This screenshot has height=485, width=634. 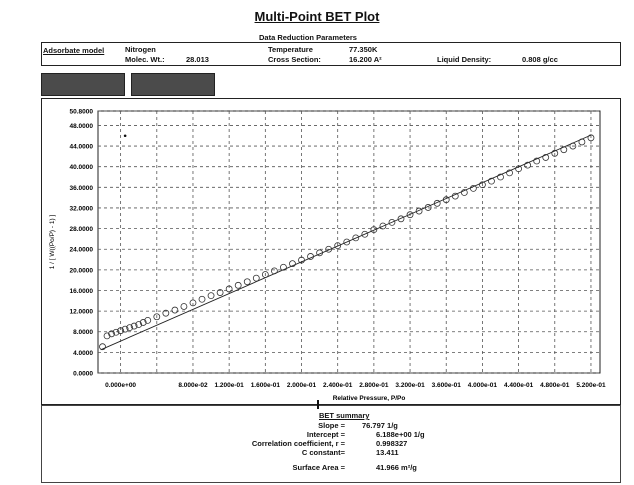 I want to click on x-tick-label: 3.600e-01, so click(x=447, y=385).